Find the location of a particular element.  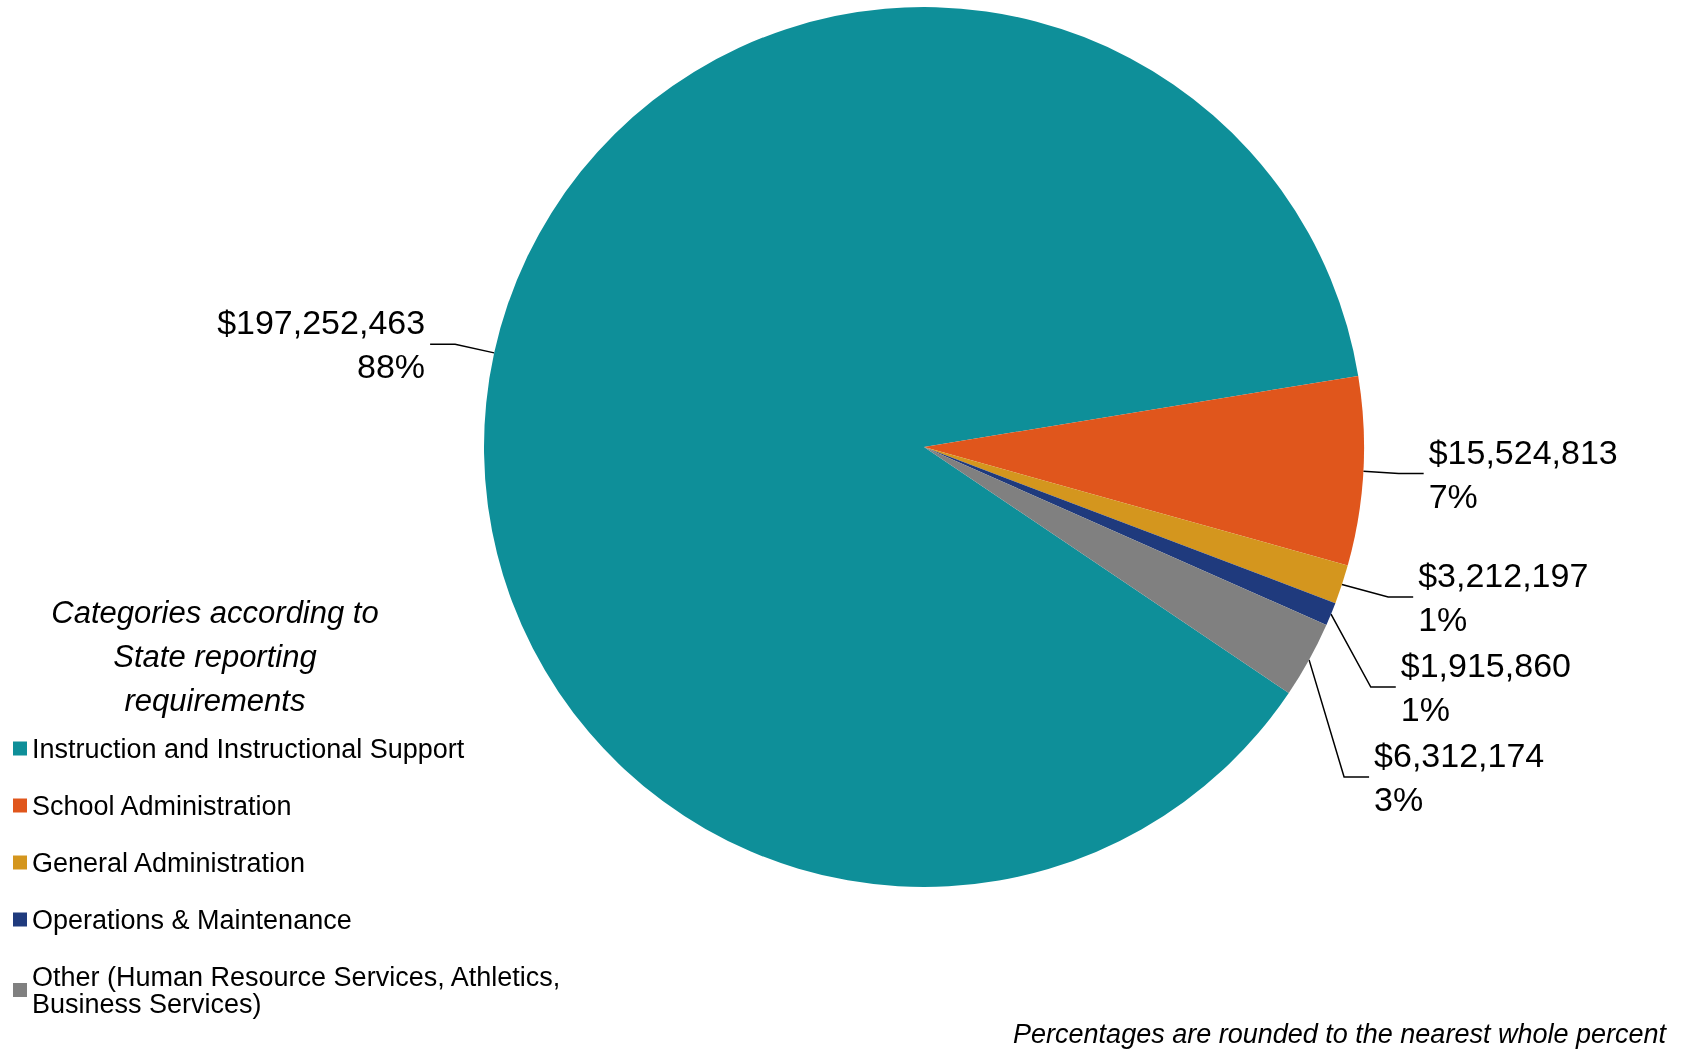

data-label: $15,524,813 7% is located at coordinates (1523, 473).